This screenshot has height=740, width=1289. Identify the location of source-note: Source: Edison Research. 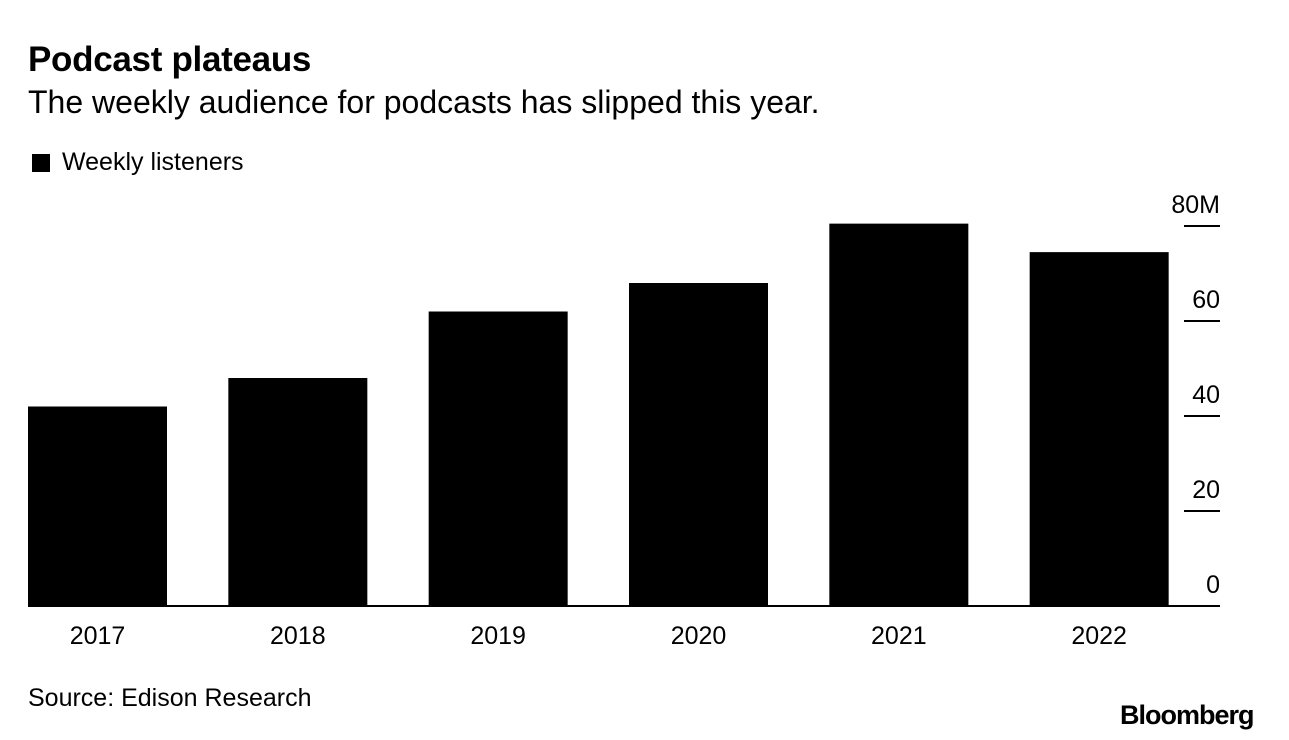
(170, 698).